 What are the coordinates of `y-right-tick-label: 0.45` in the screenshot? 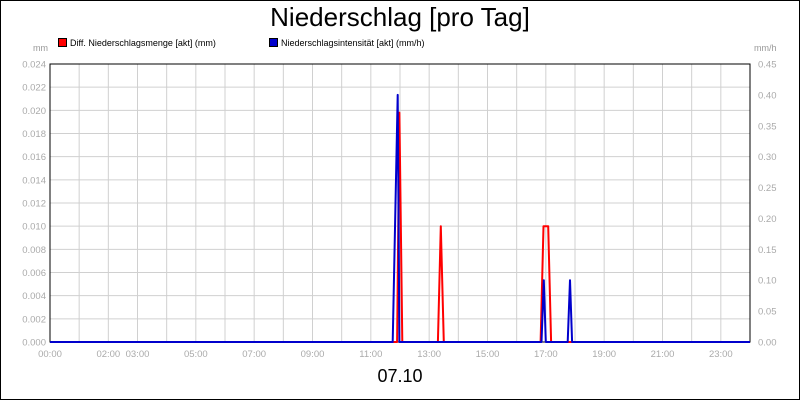 It's located at (767, 65).